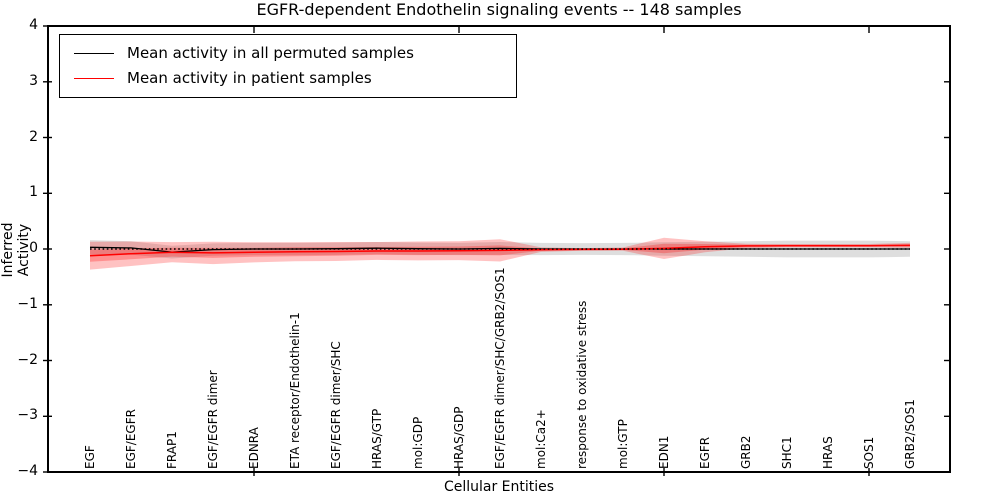  I want to click on x-tick-label: GRB2/SOS1, so click(910, 434).